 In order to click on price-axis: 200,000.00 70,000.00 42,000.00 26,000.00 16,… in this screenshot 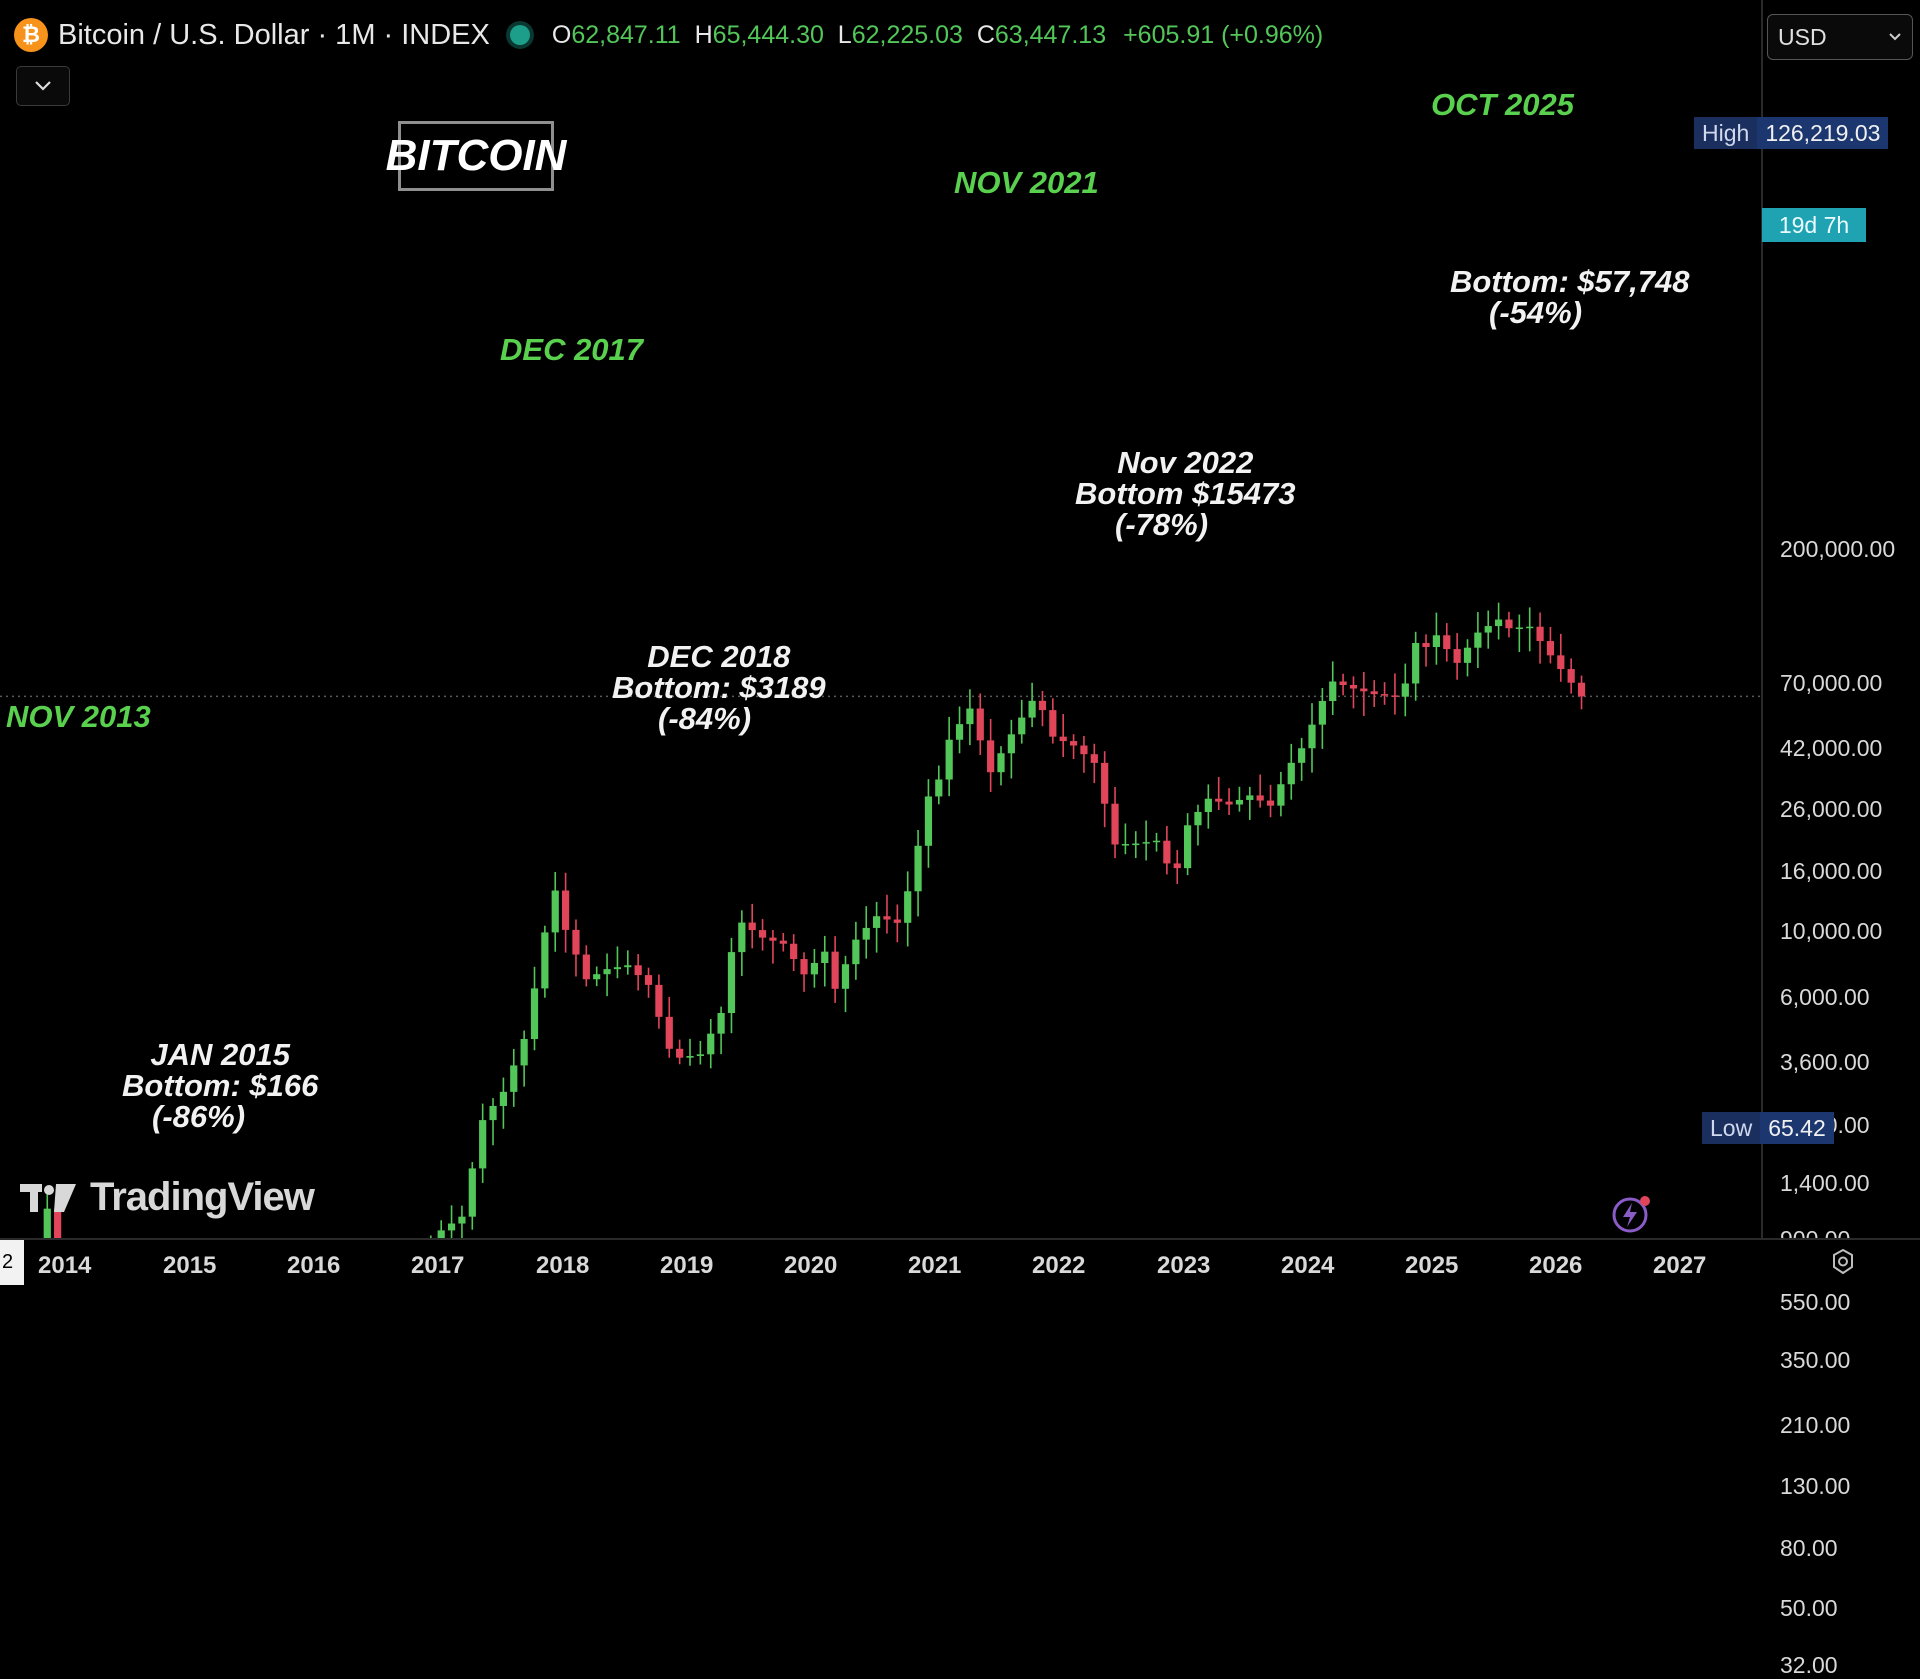, I will do `click(1840, 839)`.